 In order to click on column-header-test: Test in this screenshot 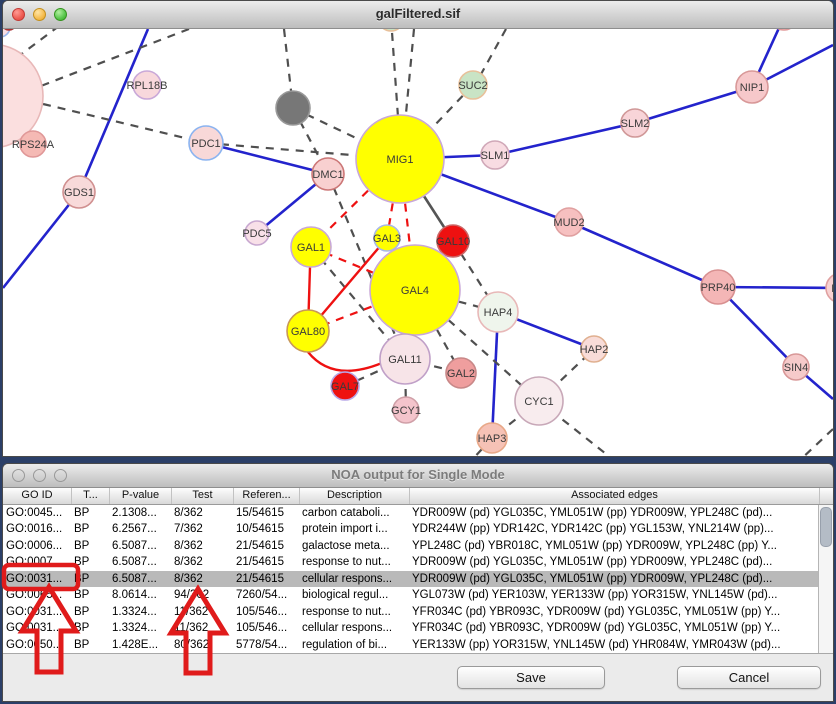, I will do `click(202, 496)`.